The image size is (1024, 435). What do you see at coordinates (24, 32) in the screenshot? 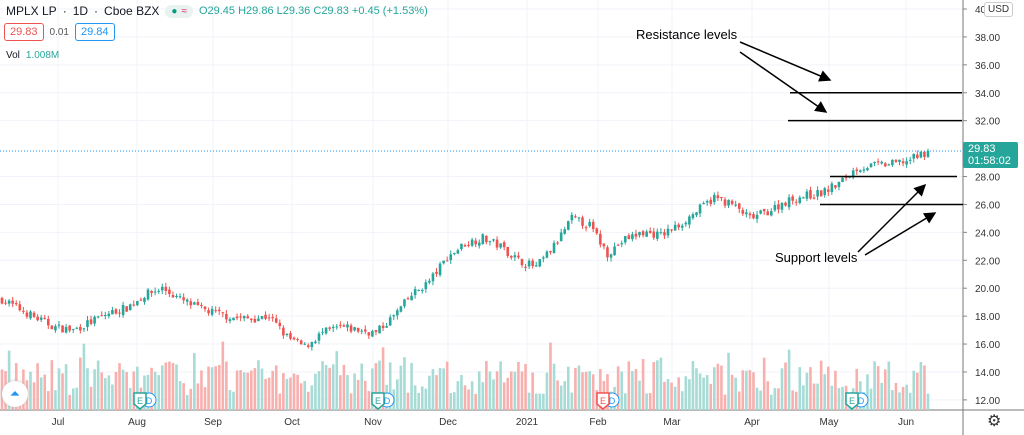
I see `sell-button: 29.83` at bounding box center [24, 32].